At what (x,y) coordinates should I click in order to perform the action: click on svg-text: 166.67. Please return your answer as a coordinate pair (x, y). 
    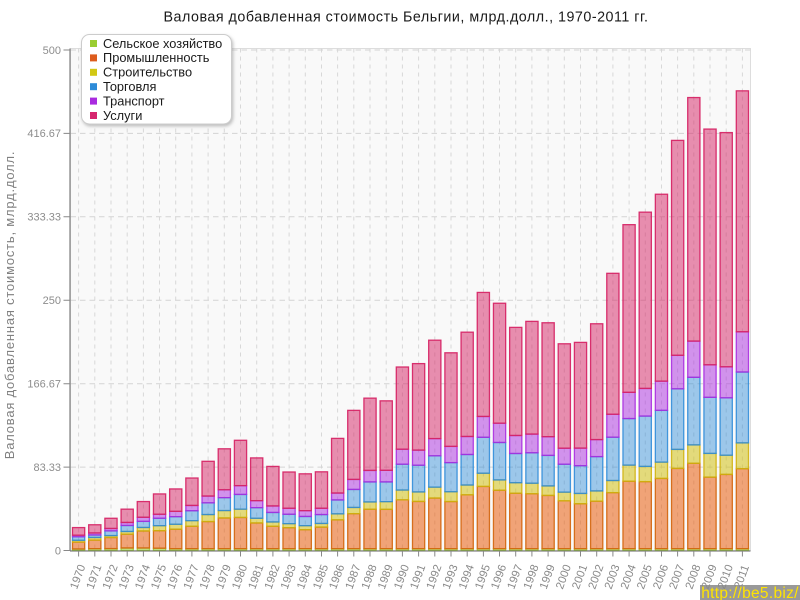
    Looking at the image, I should click on (44, 385).